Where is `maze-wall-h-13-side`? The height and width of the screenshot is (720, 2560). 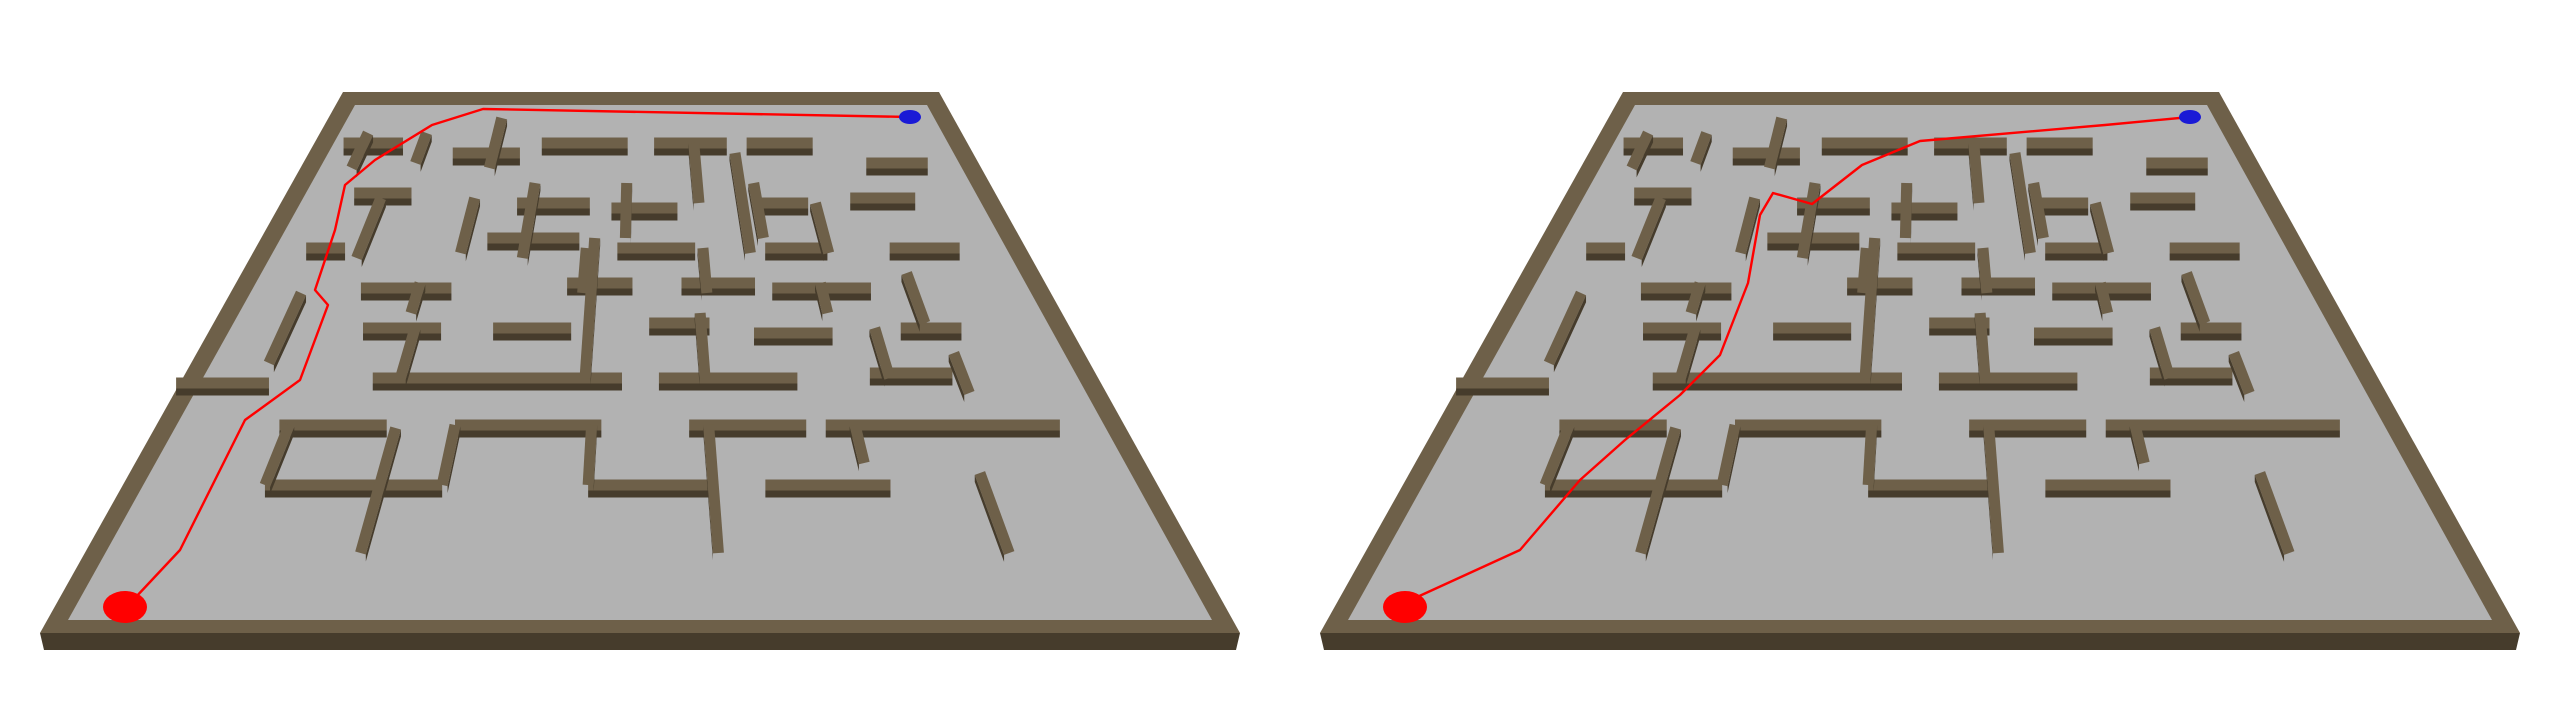
maze-wall-h-13-side is located at coordinates (1936, 257).